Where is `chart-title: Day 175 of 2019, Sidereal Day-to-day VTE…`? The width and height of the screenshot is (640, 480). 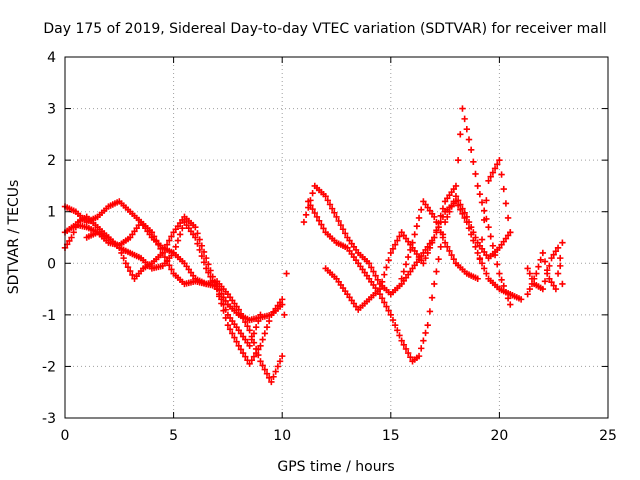
chart-title: Day 175 of 2019, Sidereal Day-to-day VTE… is located at coordinates (324, 29).